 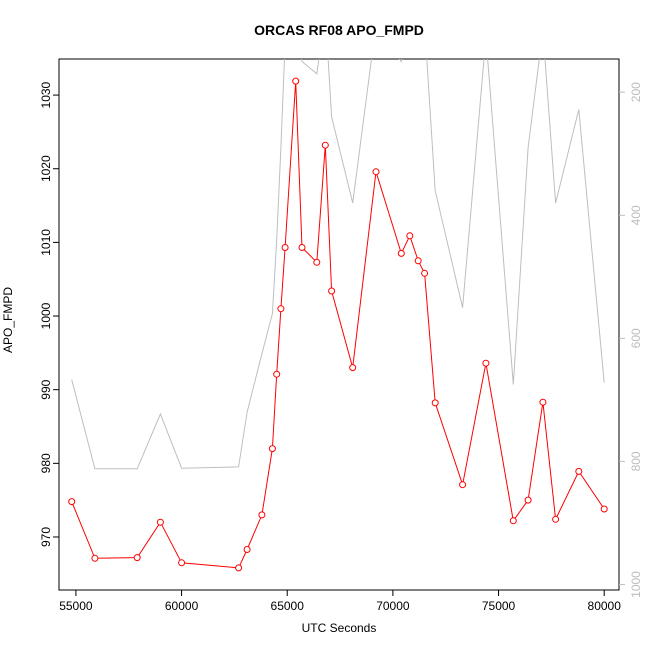 What do you see at coordinates (605, 606) in the screenshot?
I see `x-tick-label: 80000` at bounding box center [605, 606].